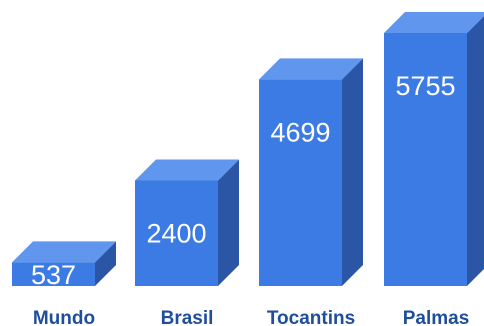 Image resolution: width=484 pixels, height=326 pixels. I want to click on bar-mundo: 537, so click(64, 265).